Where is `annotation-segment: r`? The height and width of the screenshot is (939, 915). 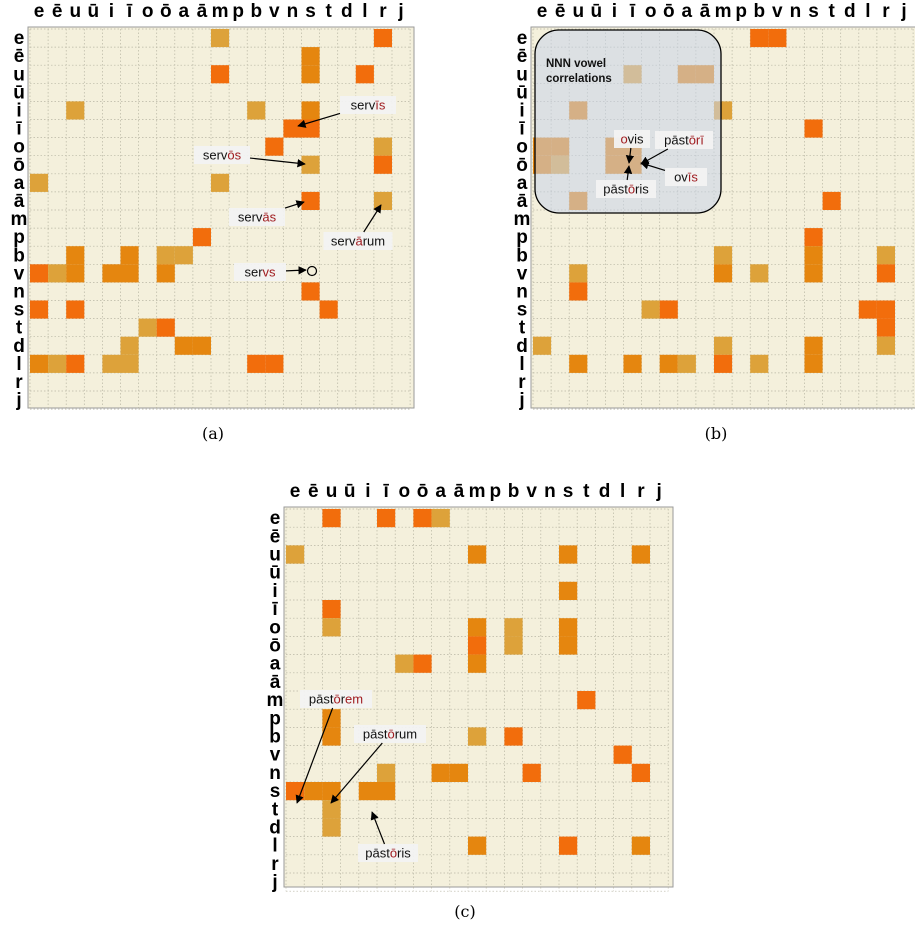
annotation-segment: r is located at coordinates (343, 699).